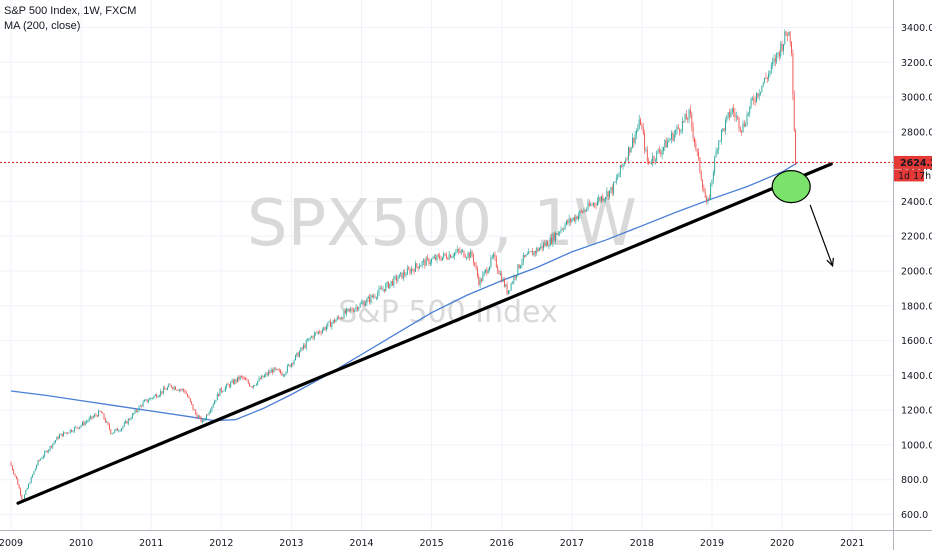 The height and width of the screenshot is (550, 932). What do you see at coordinates (916, 237) in the screenshot?
I see `y-tick-label: 2200.0` at bounding box center [916, 237].